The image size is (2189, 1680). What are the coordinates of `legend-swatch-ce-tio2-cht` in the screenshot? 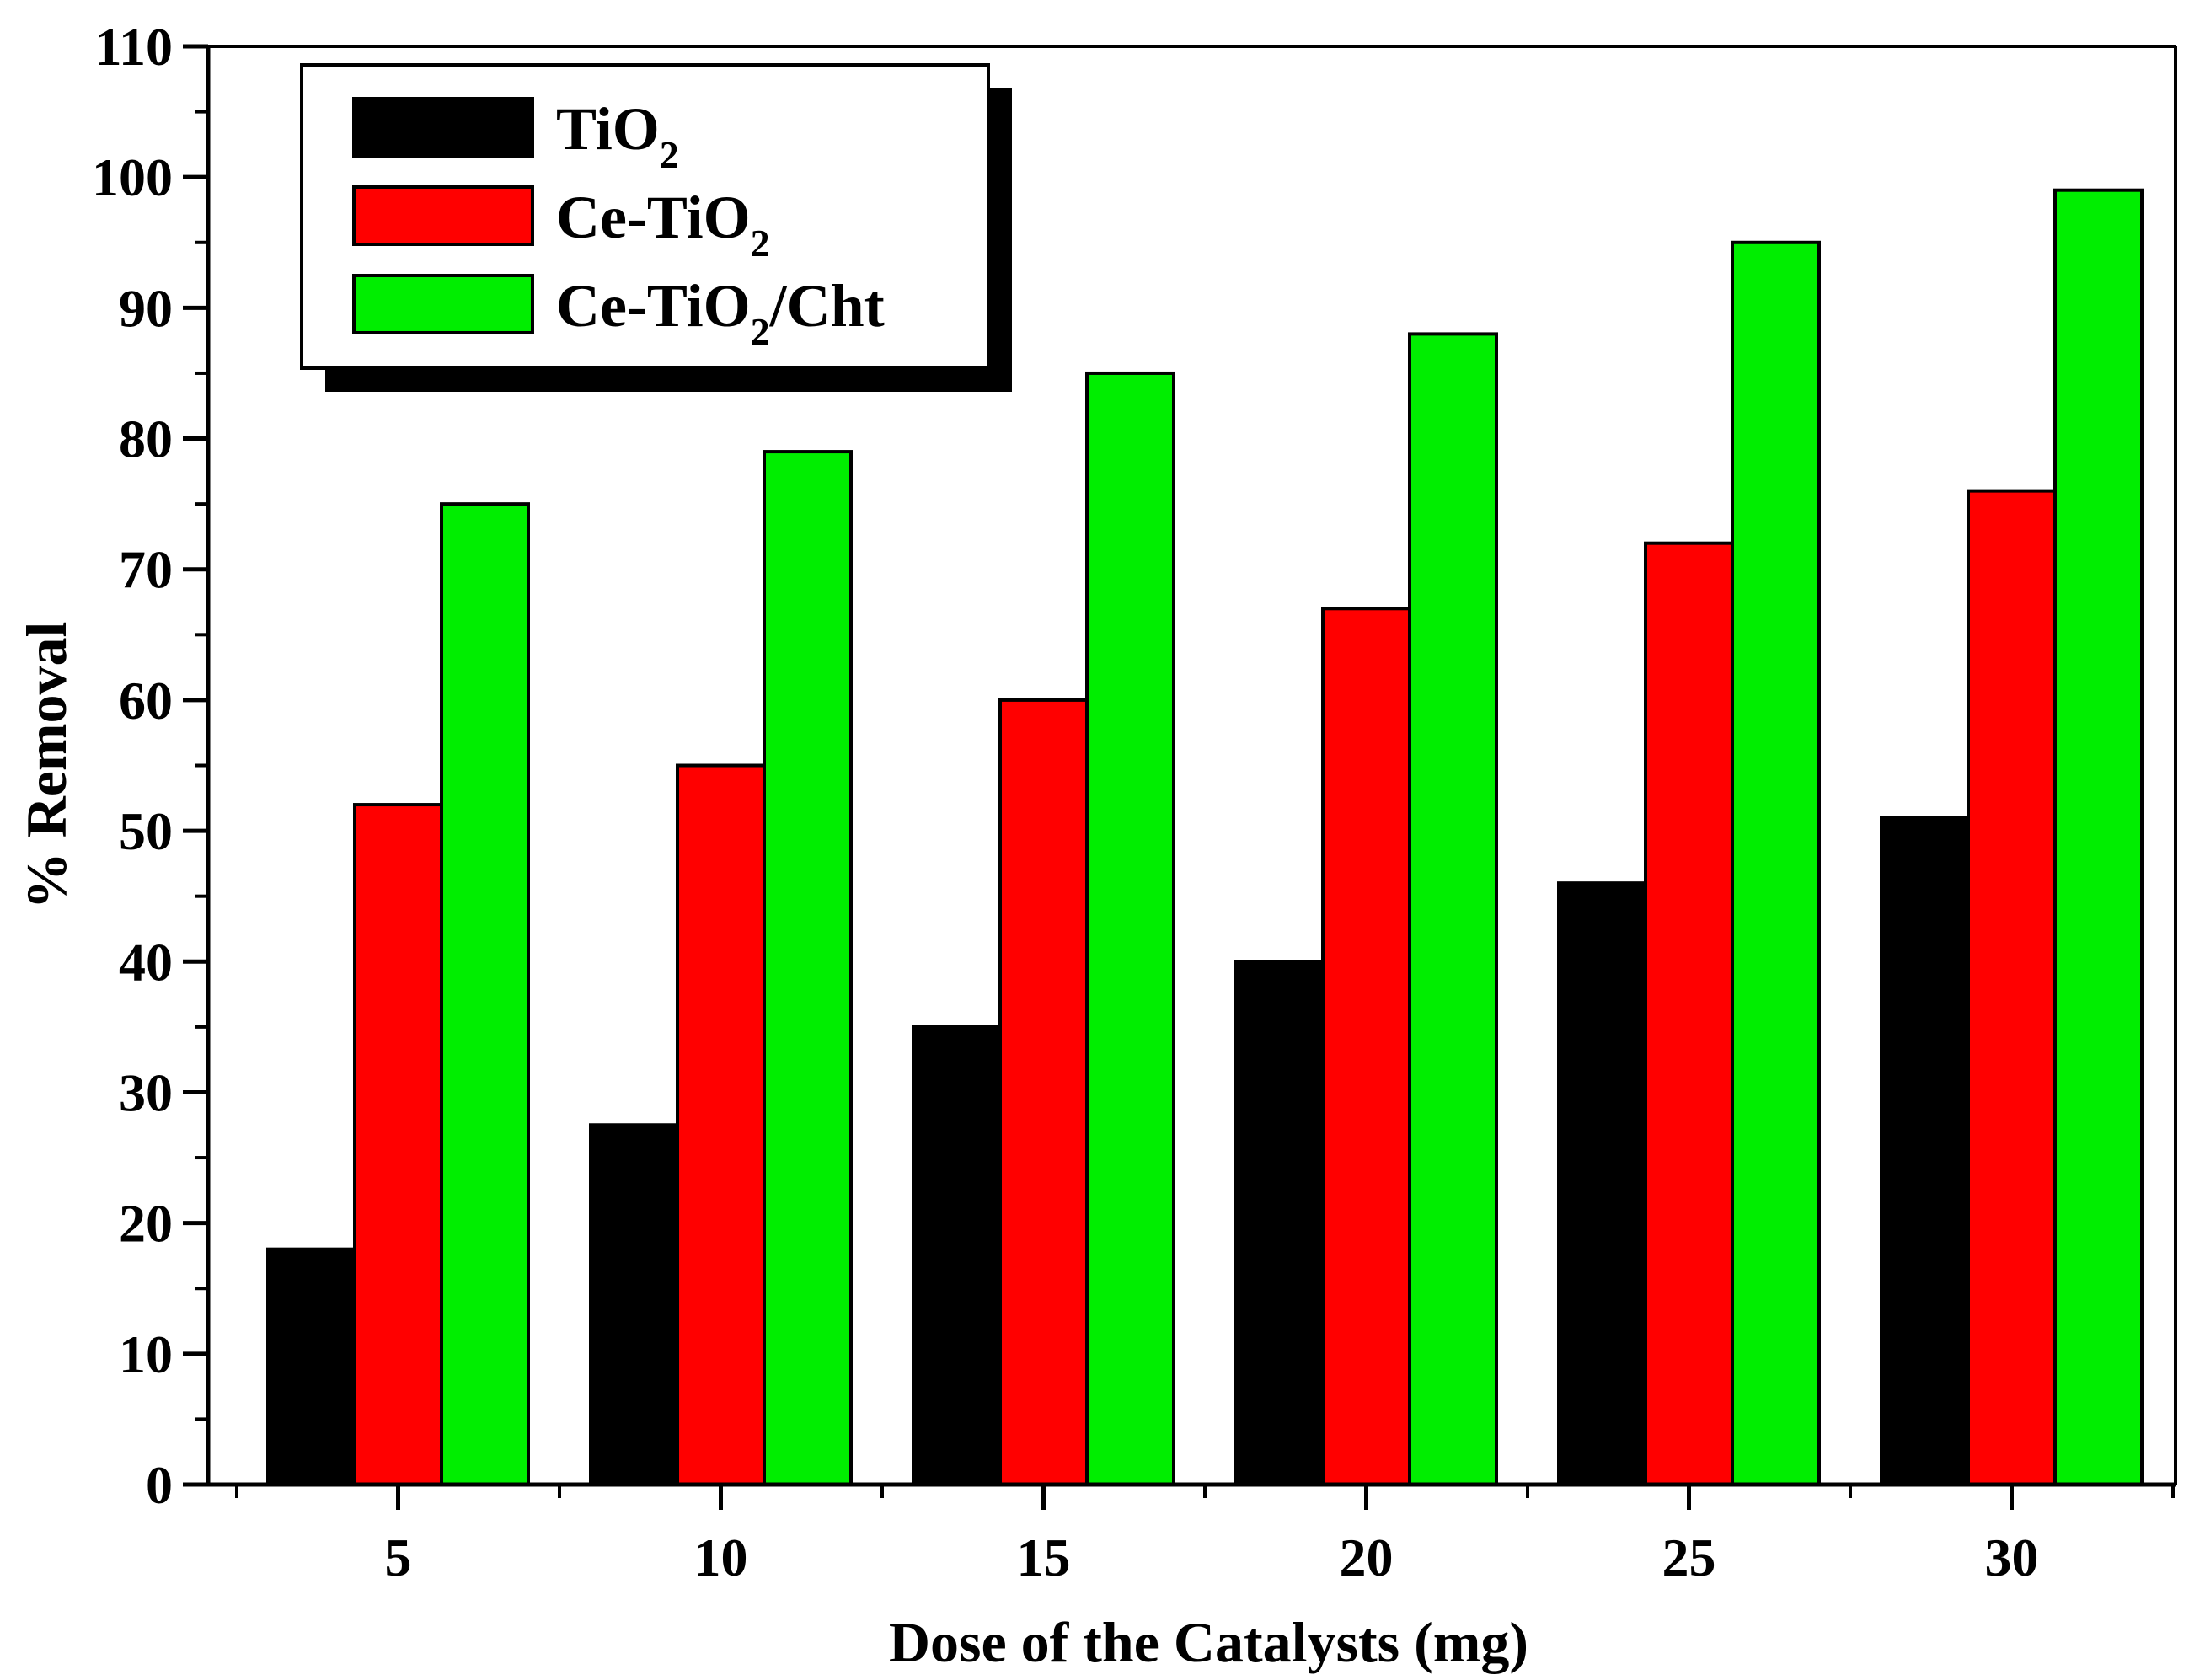 It's located at (443, 304).